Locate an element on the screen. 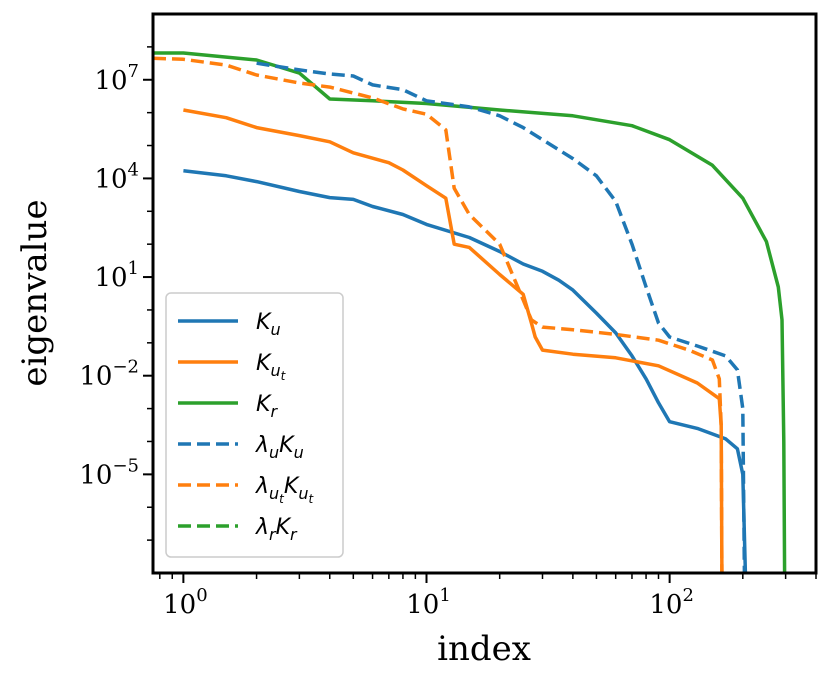 Image resolution: width=831 pixels, height=682 pixels. y-tick-label: 10⁻⁵ is located at coordinates (109, 472).